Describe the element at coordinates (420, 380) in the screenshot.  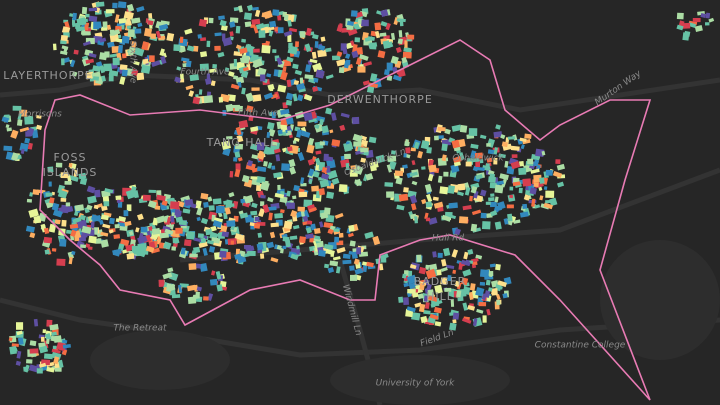
I see `field` at that location.